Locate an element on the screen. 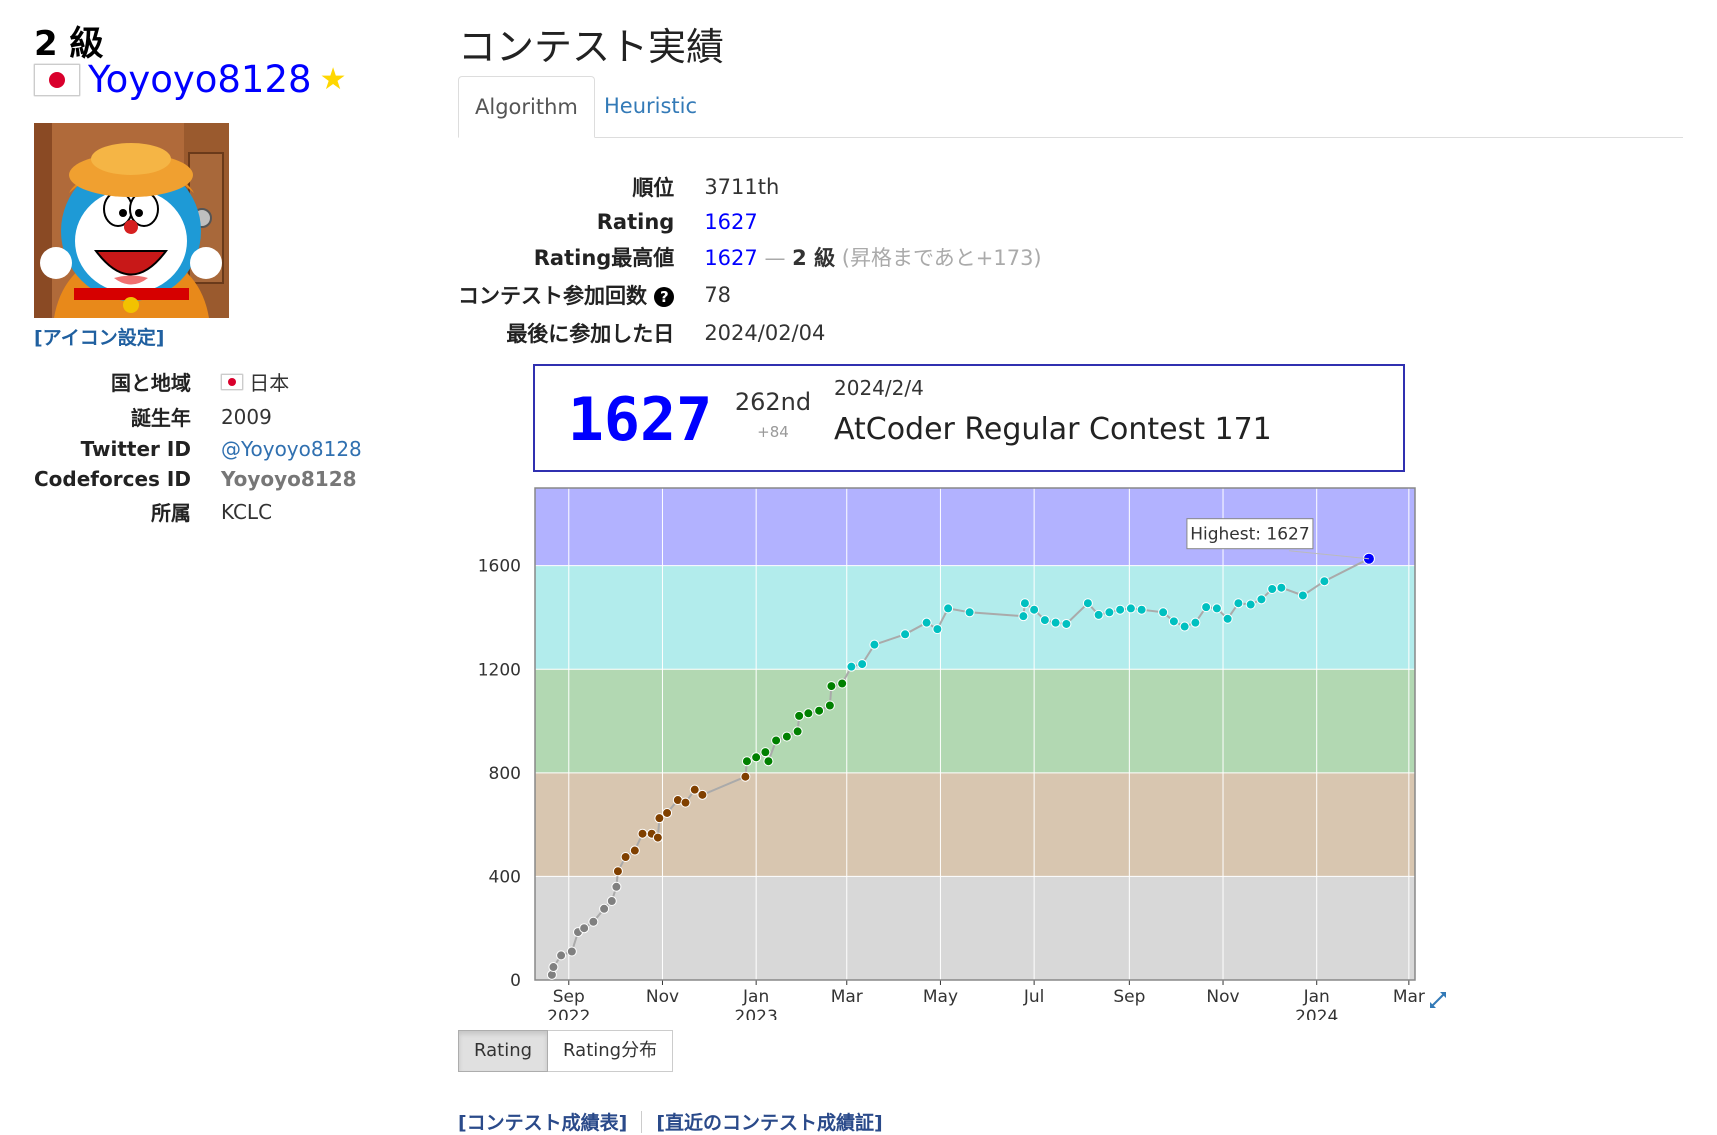 The image size is (1717, 1135). info-label: 誕生年 is located at coordinates (160, 418).